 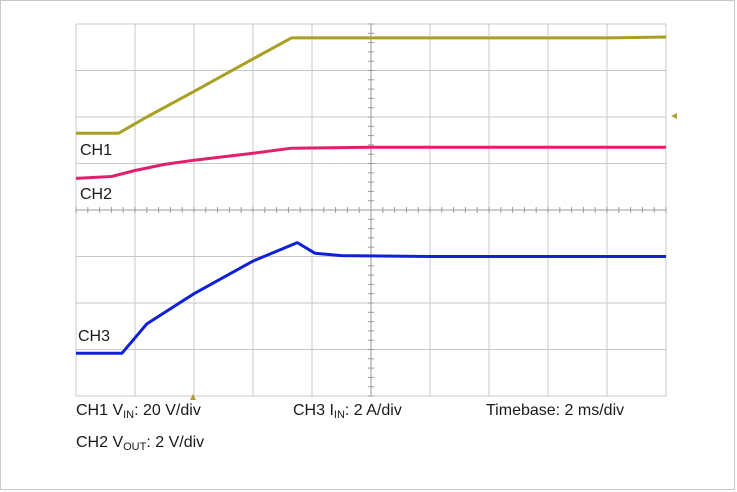 What do you see at coordinates (94, 336) in the screenshot?
I see `ch3-label: CH3` at bounding box center [94, 336].